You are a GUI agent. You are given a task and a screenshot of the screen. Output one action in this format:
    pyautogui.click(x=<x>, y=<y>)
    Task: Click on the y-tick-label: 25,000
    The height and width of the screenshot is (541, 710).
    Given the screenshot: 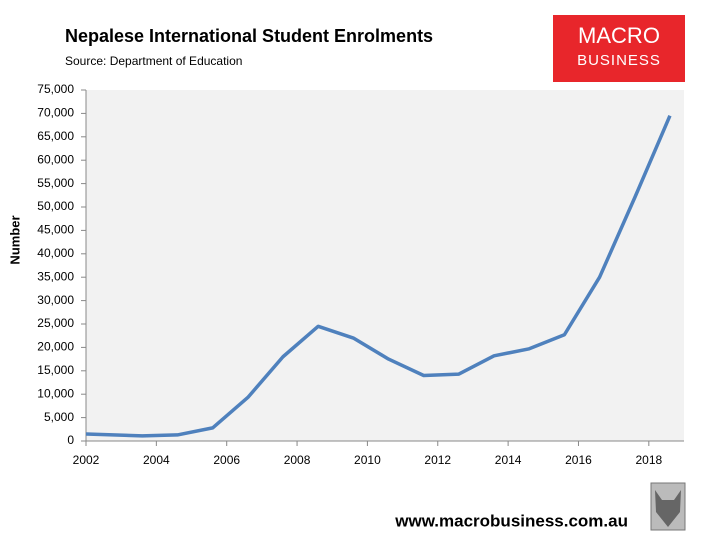 What is the action you would take?
    pyautogui.click(x=55, y=323)
    